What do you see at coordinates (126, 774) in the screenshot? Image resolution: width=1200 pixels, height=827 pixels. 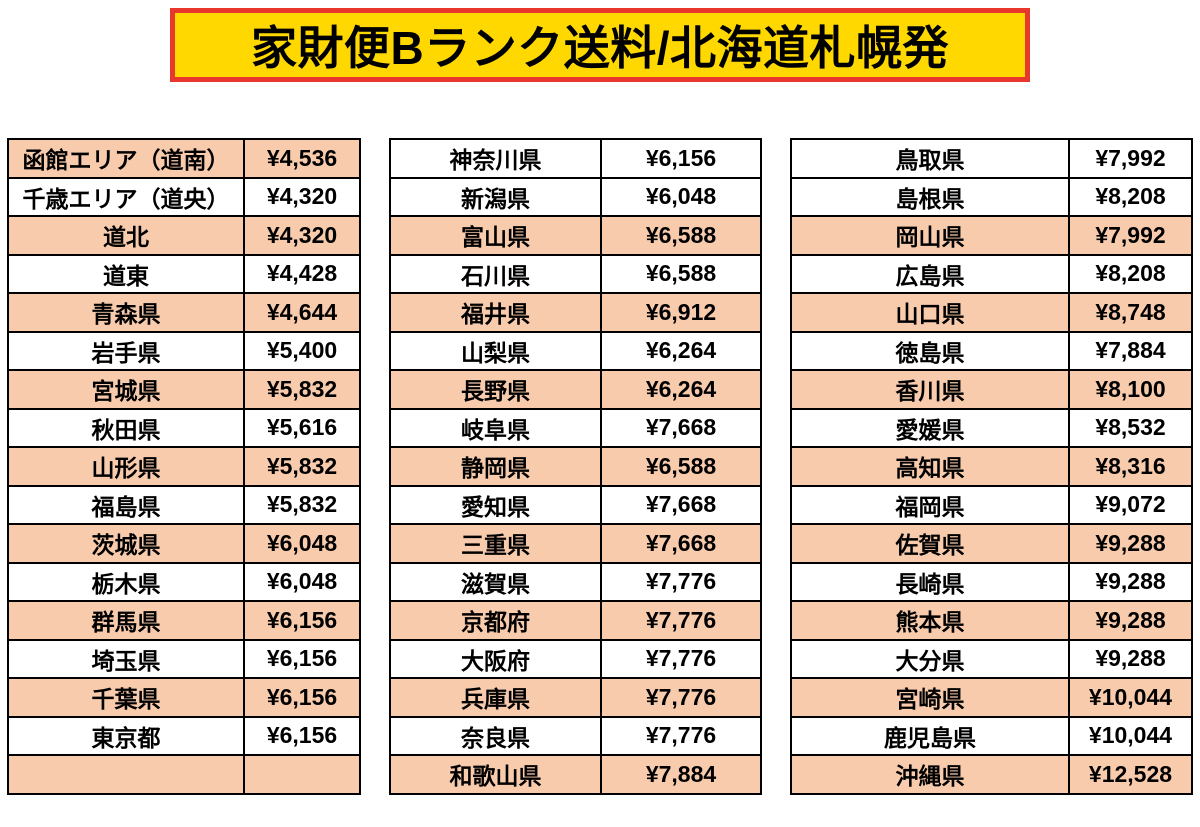 I see `region-cell` at bounding box center [126, 774].